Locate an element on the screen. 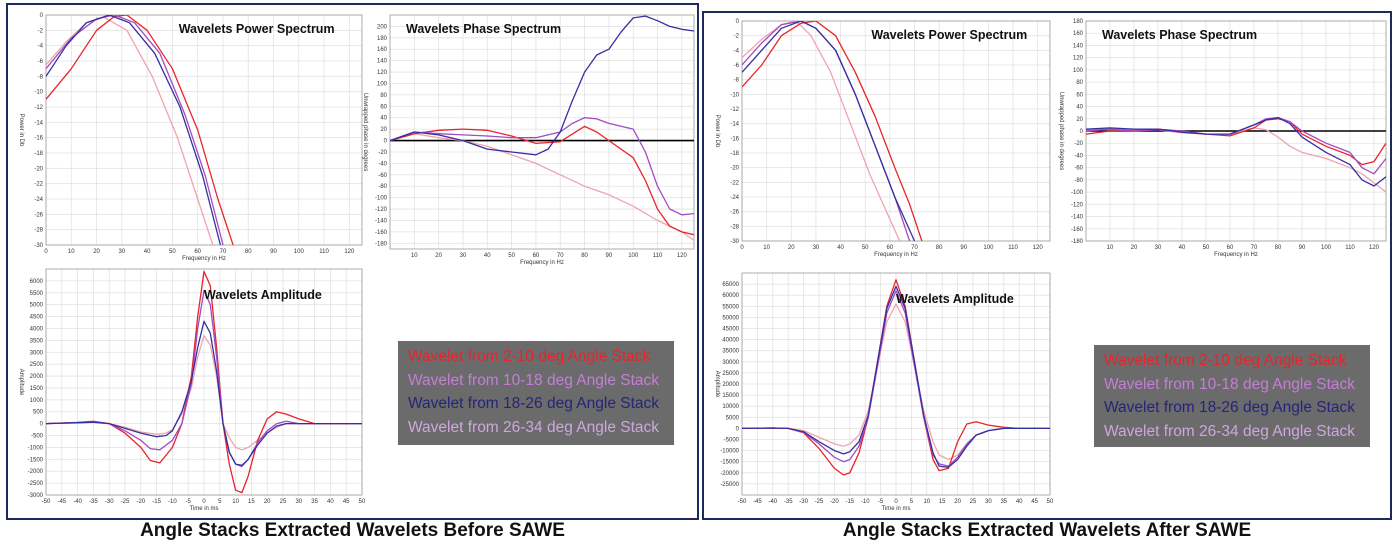 This screenshot has height=550, width=1400. y-tick-label: -60 is located at coordinates (1078, 169).